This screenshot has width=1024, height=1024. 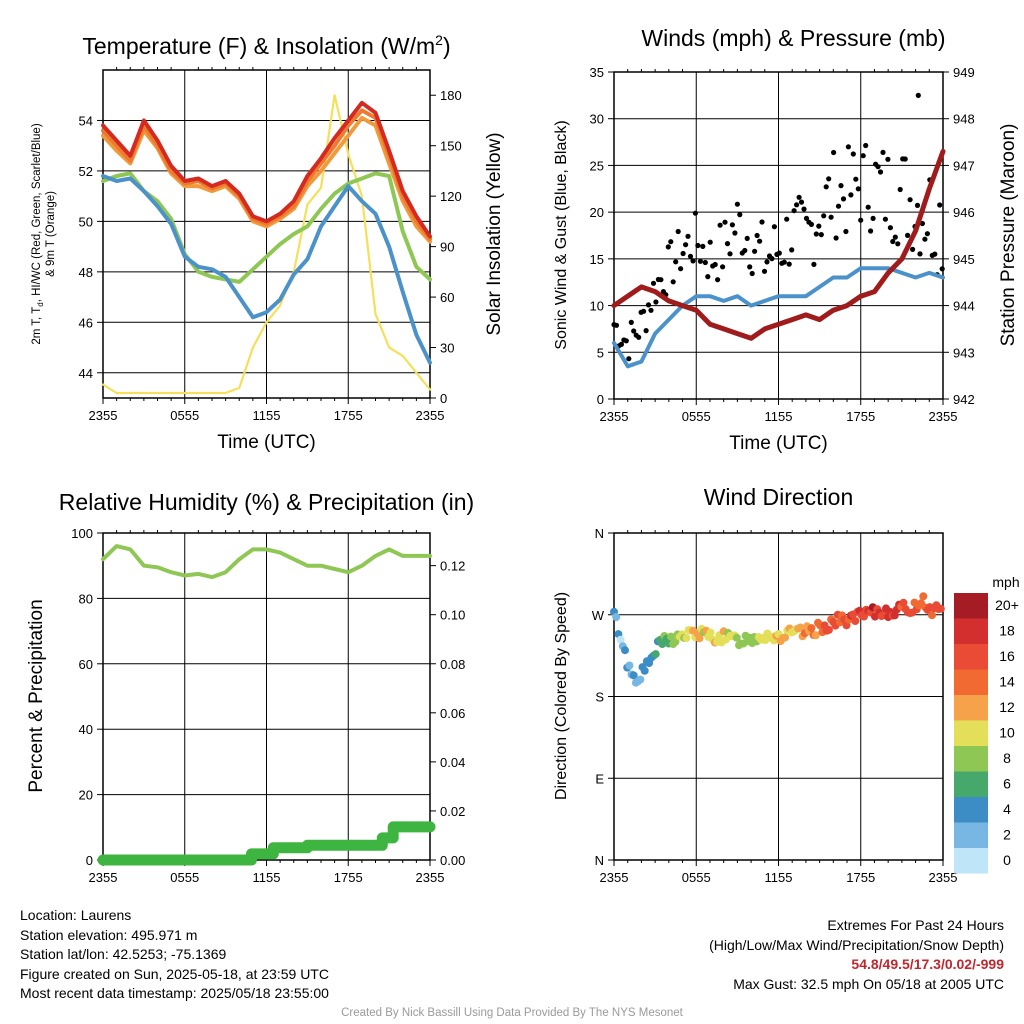 What do you see at coordinates (964, 165) in the screenshot?
I see `y2-tick-label: 947` at bounding box center [964, 165].